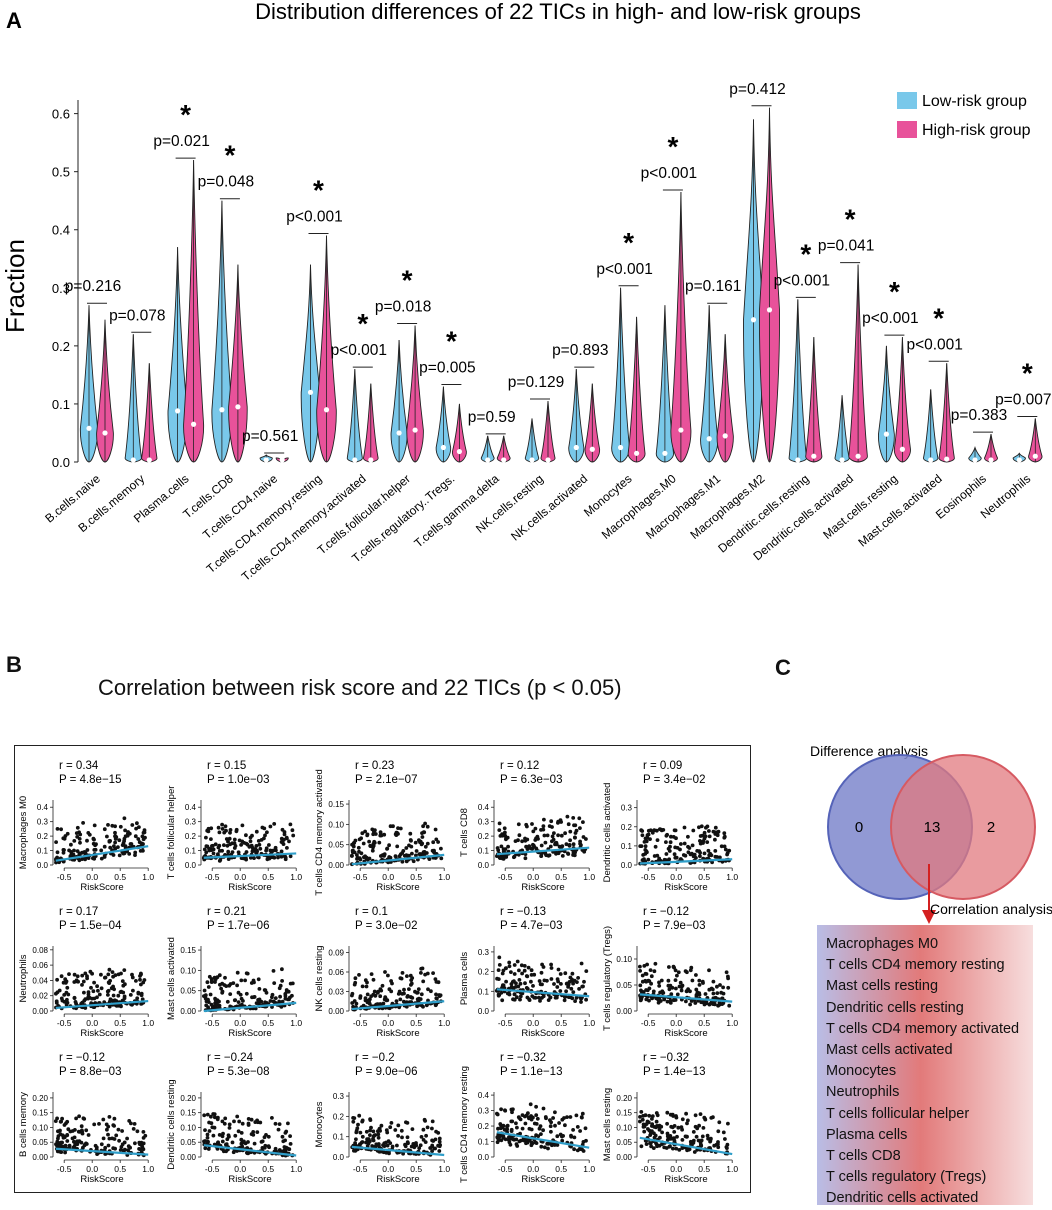 The width and height of the screenshot is (1052, 1210). What do you see at coordinates (464, 979) in the screenshot?
I see `y-axis-label: Plasma cells` at bounding box center [464, 979].